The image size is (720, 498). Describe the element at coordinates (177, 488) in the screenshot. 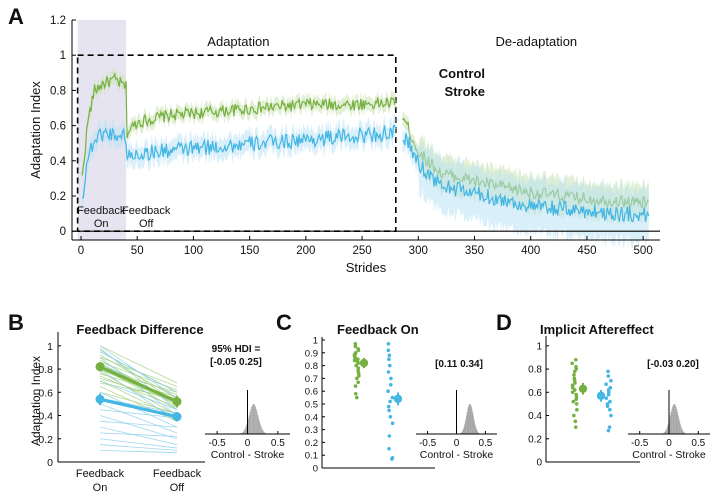

I see `x-category-label-b: Off` at that location.